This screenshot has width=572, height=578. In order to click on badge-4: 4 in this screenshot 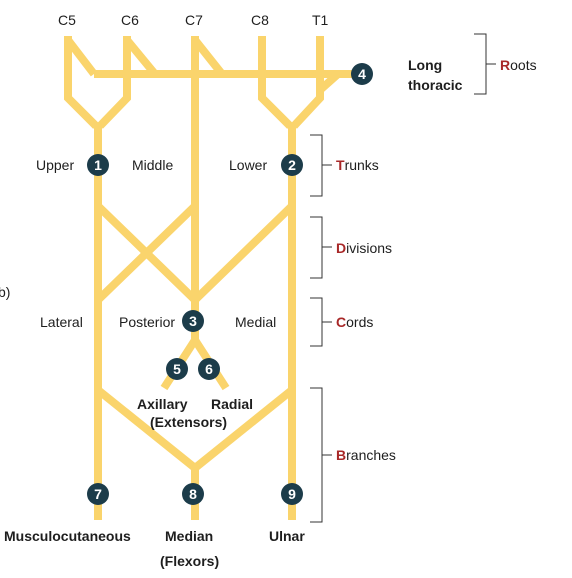, I will do `click(362, 74)`.